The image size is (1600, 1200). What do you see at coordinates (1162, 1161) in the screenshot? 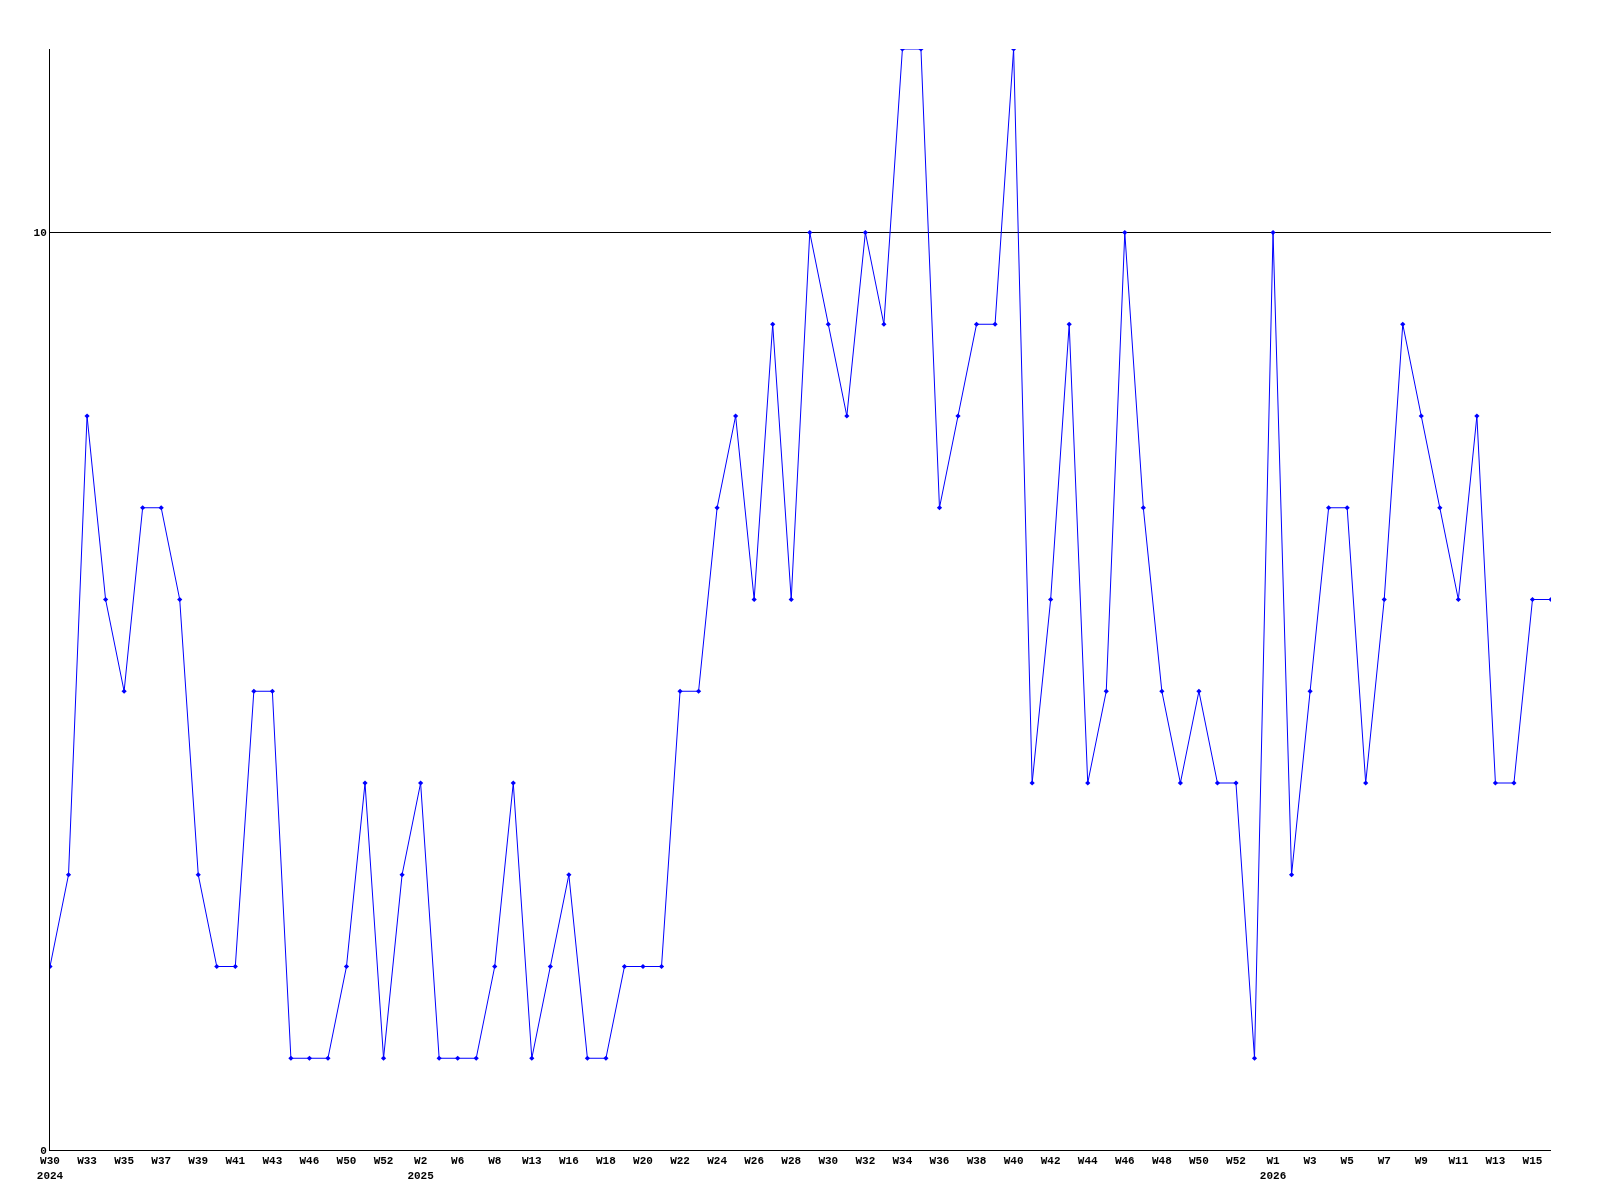
I see `x-tick-label: W48` at bounding box center [1162, 1161].